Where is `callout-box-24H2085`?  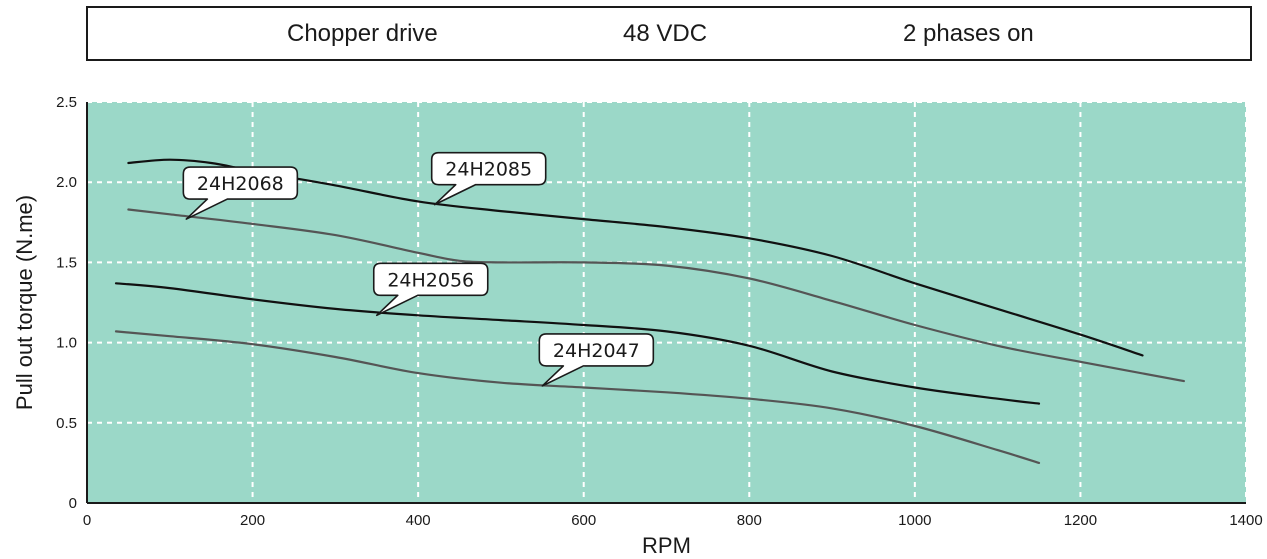 callout-box-24H2085 is located at coordinates (488, 178).